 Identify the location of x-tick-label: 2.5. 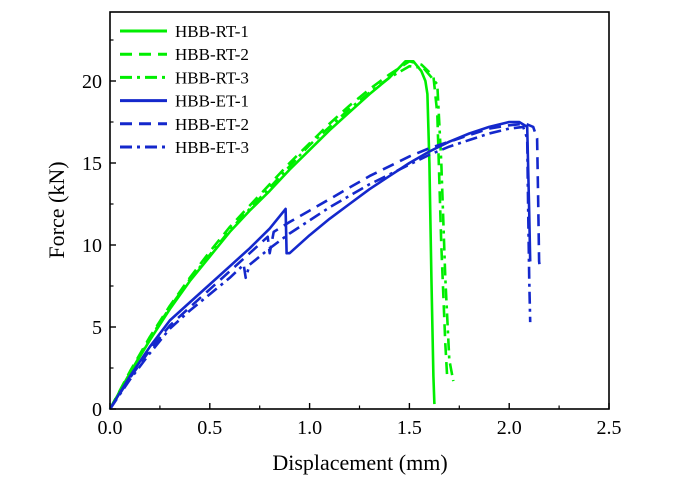
(609, 428).